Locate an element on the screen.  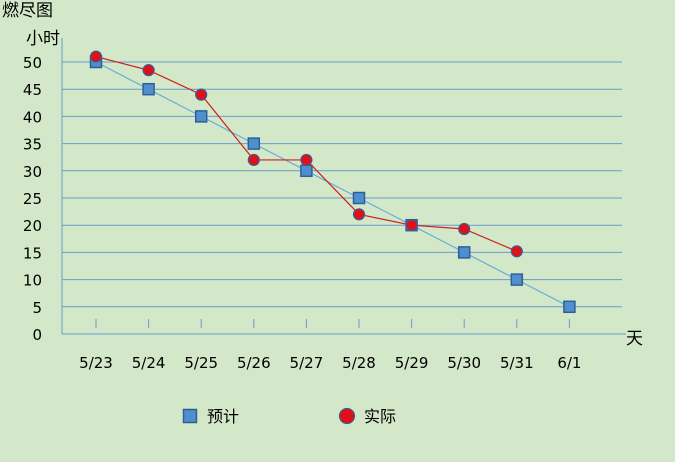
x-tick-label: 5/27 is located at coordinates (307, 363).